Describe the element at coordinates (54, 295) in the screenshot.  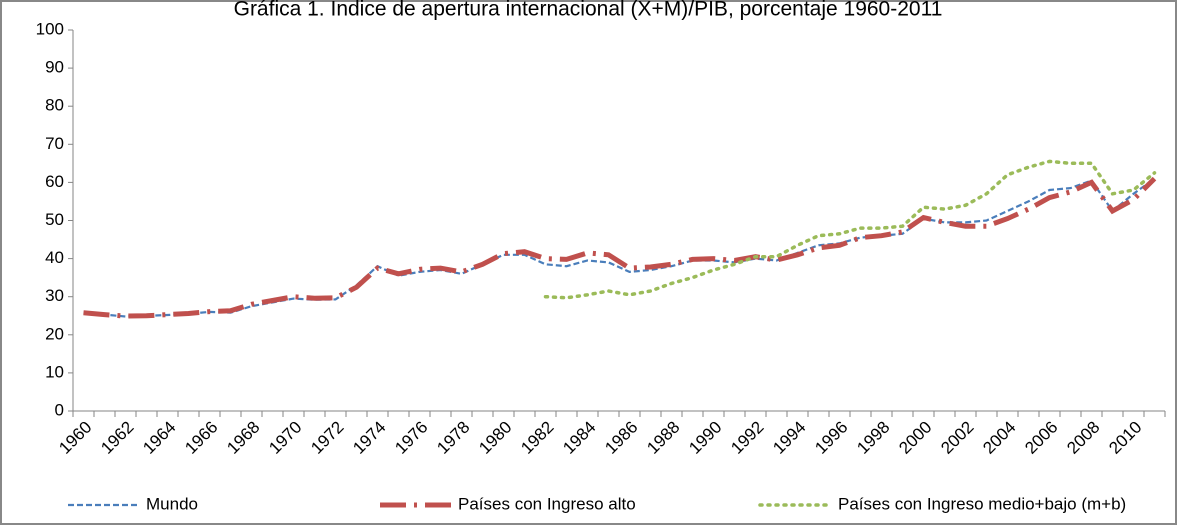
I see `y-tick-label: 30` at that location.